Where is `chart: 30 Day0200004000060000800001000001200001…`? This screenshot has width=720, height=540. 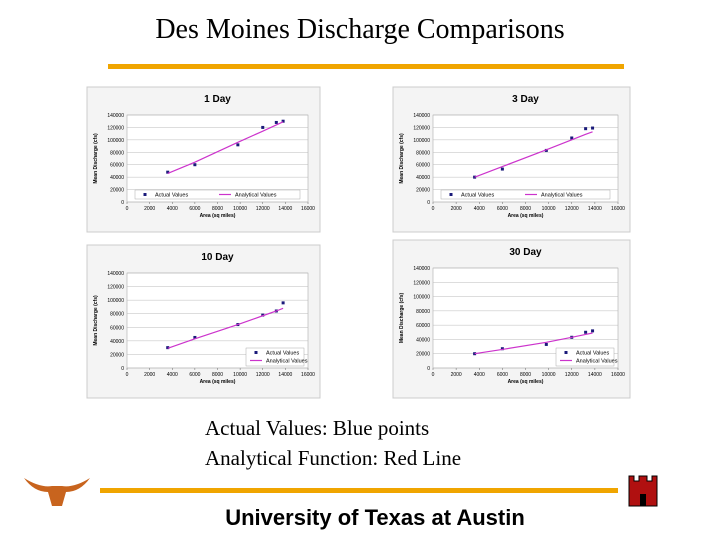
chart: 30 Day0200004000060000800001000001200001… is located at coordinates (511, 319).